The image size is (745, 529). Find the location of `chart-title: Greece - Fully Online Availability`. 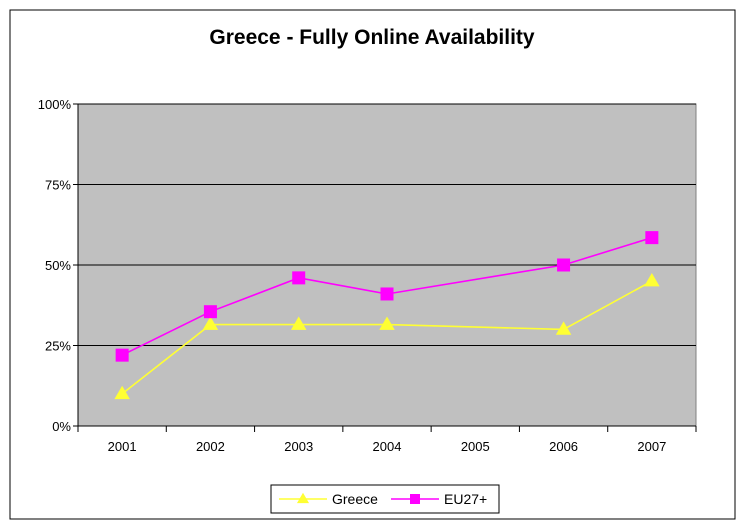

chart-title: Greece - Fully Online Availability is located at coordinates (372, 37).